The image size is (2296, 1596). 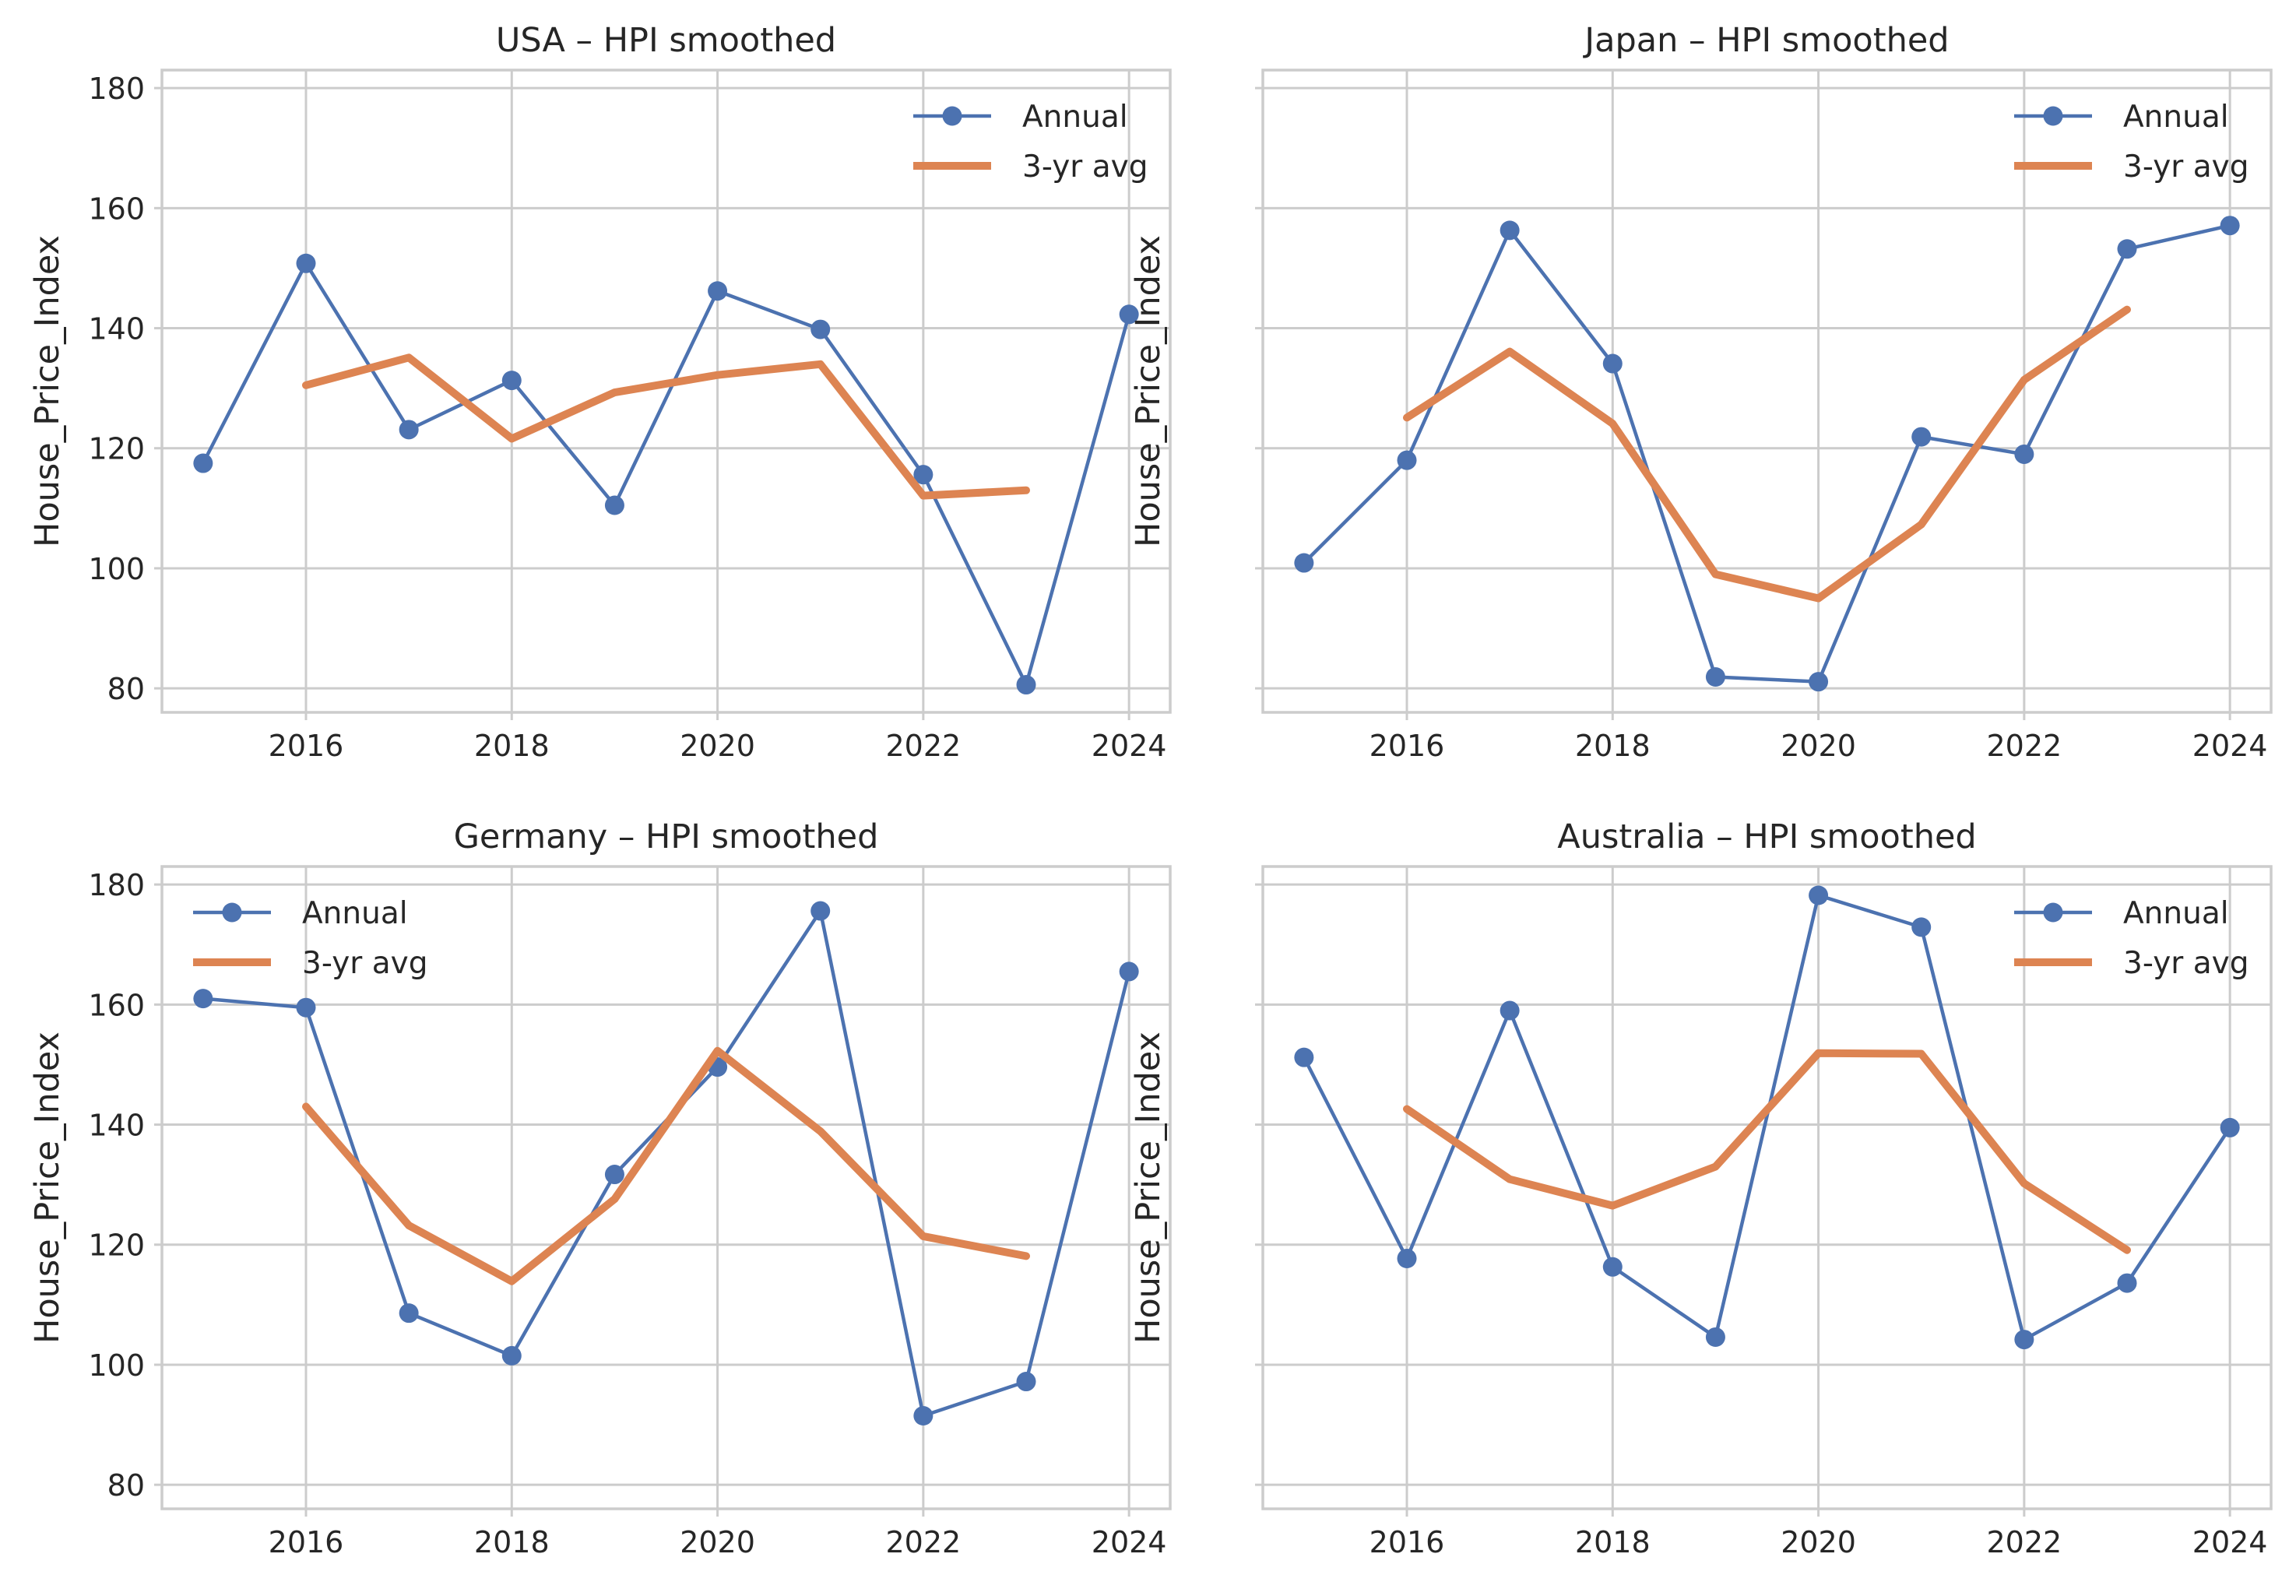 I want to click on chart-title: Japan – HPI smoothed, so click(x=1766, y=40).